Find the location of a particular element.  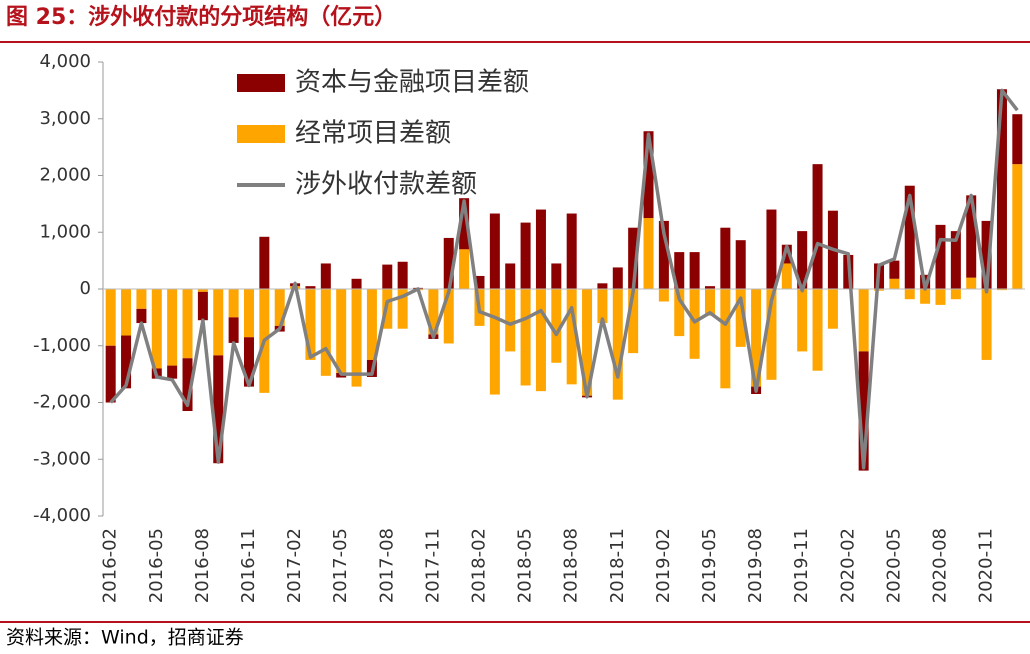

x-tick-label: 2018-05 is located at coordinates (525, 565).